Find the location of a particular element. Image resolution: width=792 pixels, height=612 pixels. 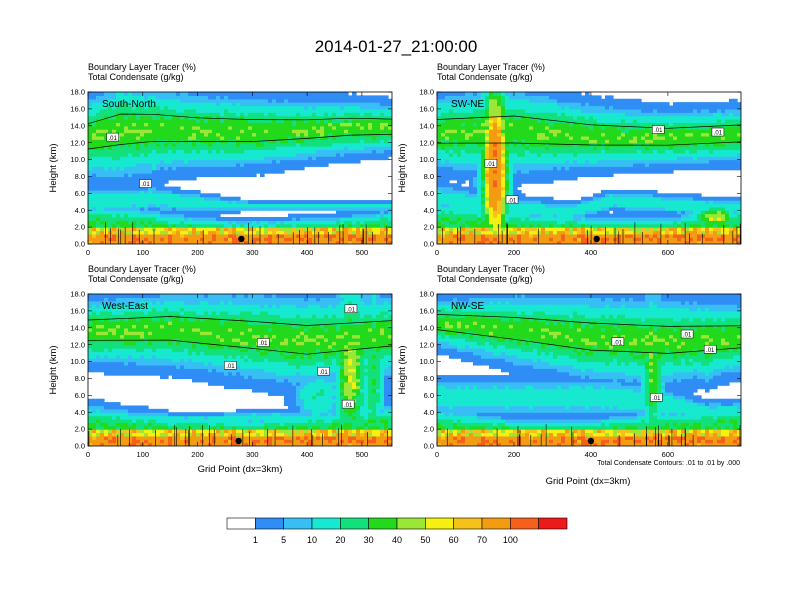

x-axis-label: Grid Point (dx=3km) is located at coordinates (588, 481).